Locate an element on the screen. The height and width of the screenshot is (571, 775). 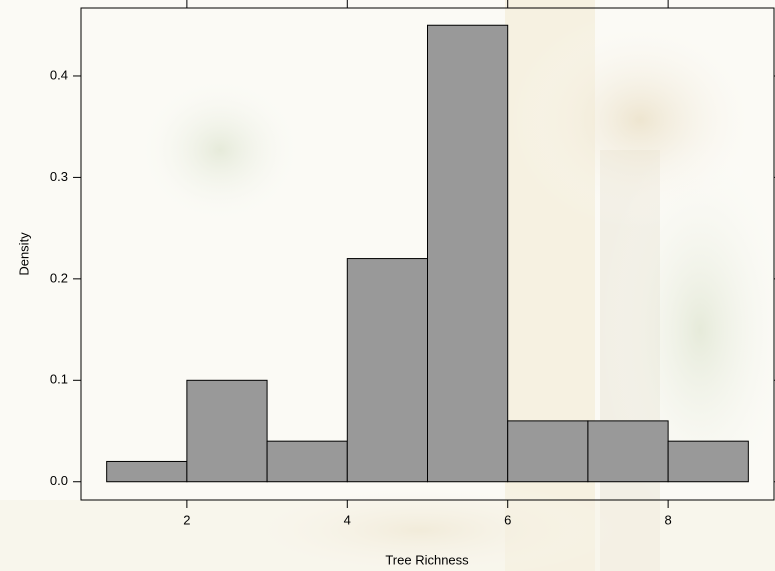
x-tick-label: 8 is located at coordinates (668, 519).